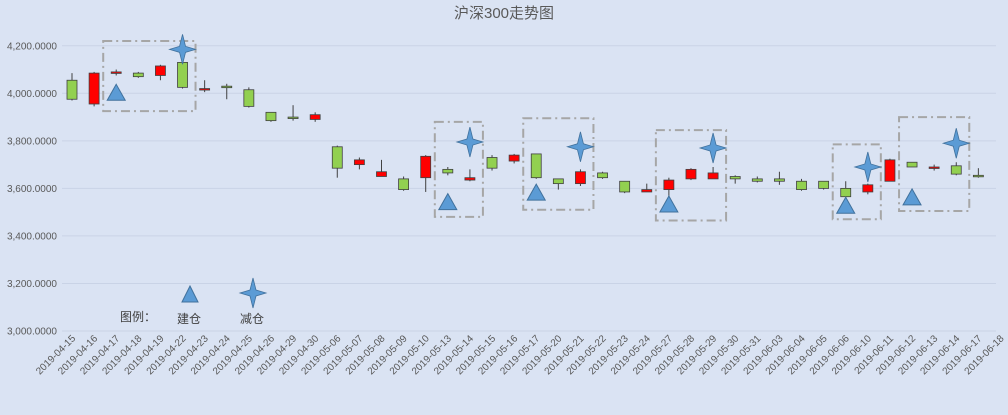 Image resolution: width=1008 pixels, height=415 pixels. I want to click on y-tick-label: 4,200.0000, so click(32, 46).